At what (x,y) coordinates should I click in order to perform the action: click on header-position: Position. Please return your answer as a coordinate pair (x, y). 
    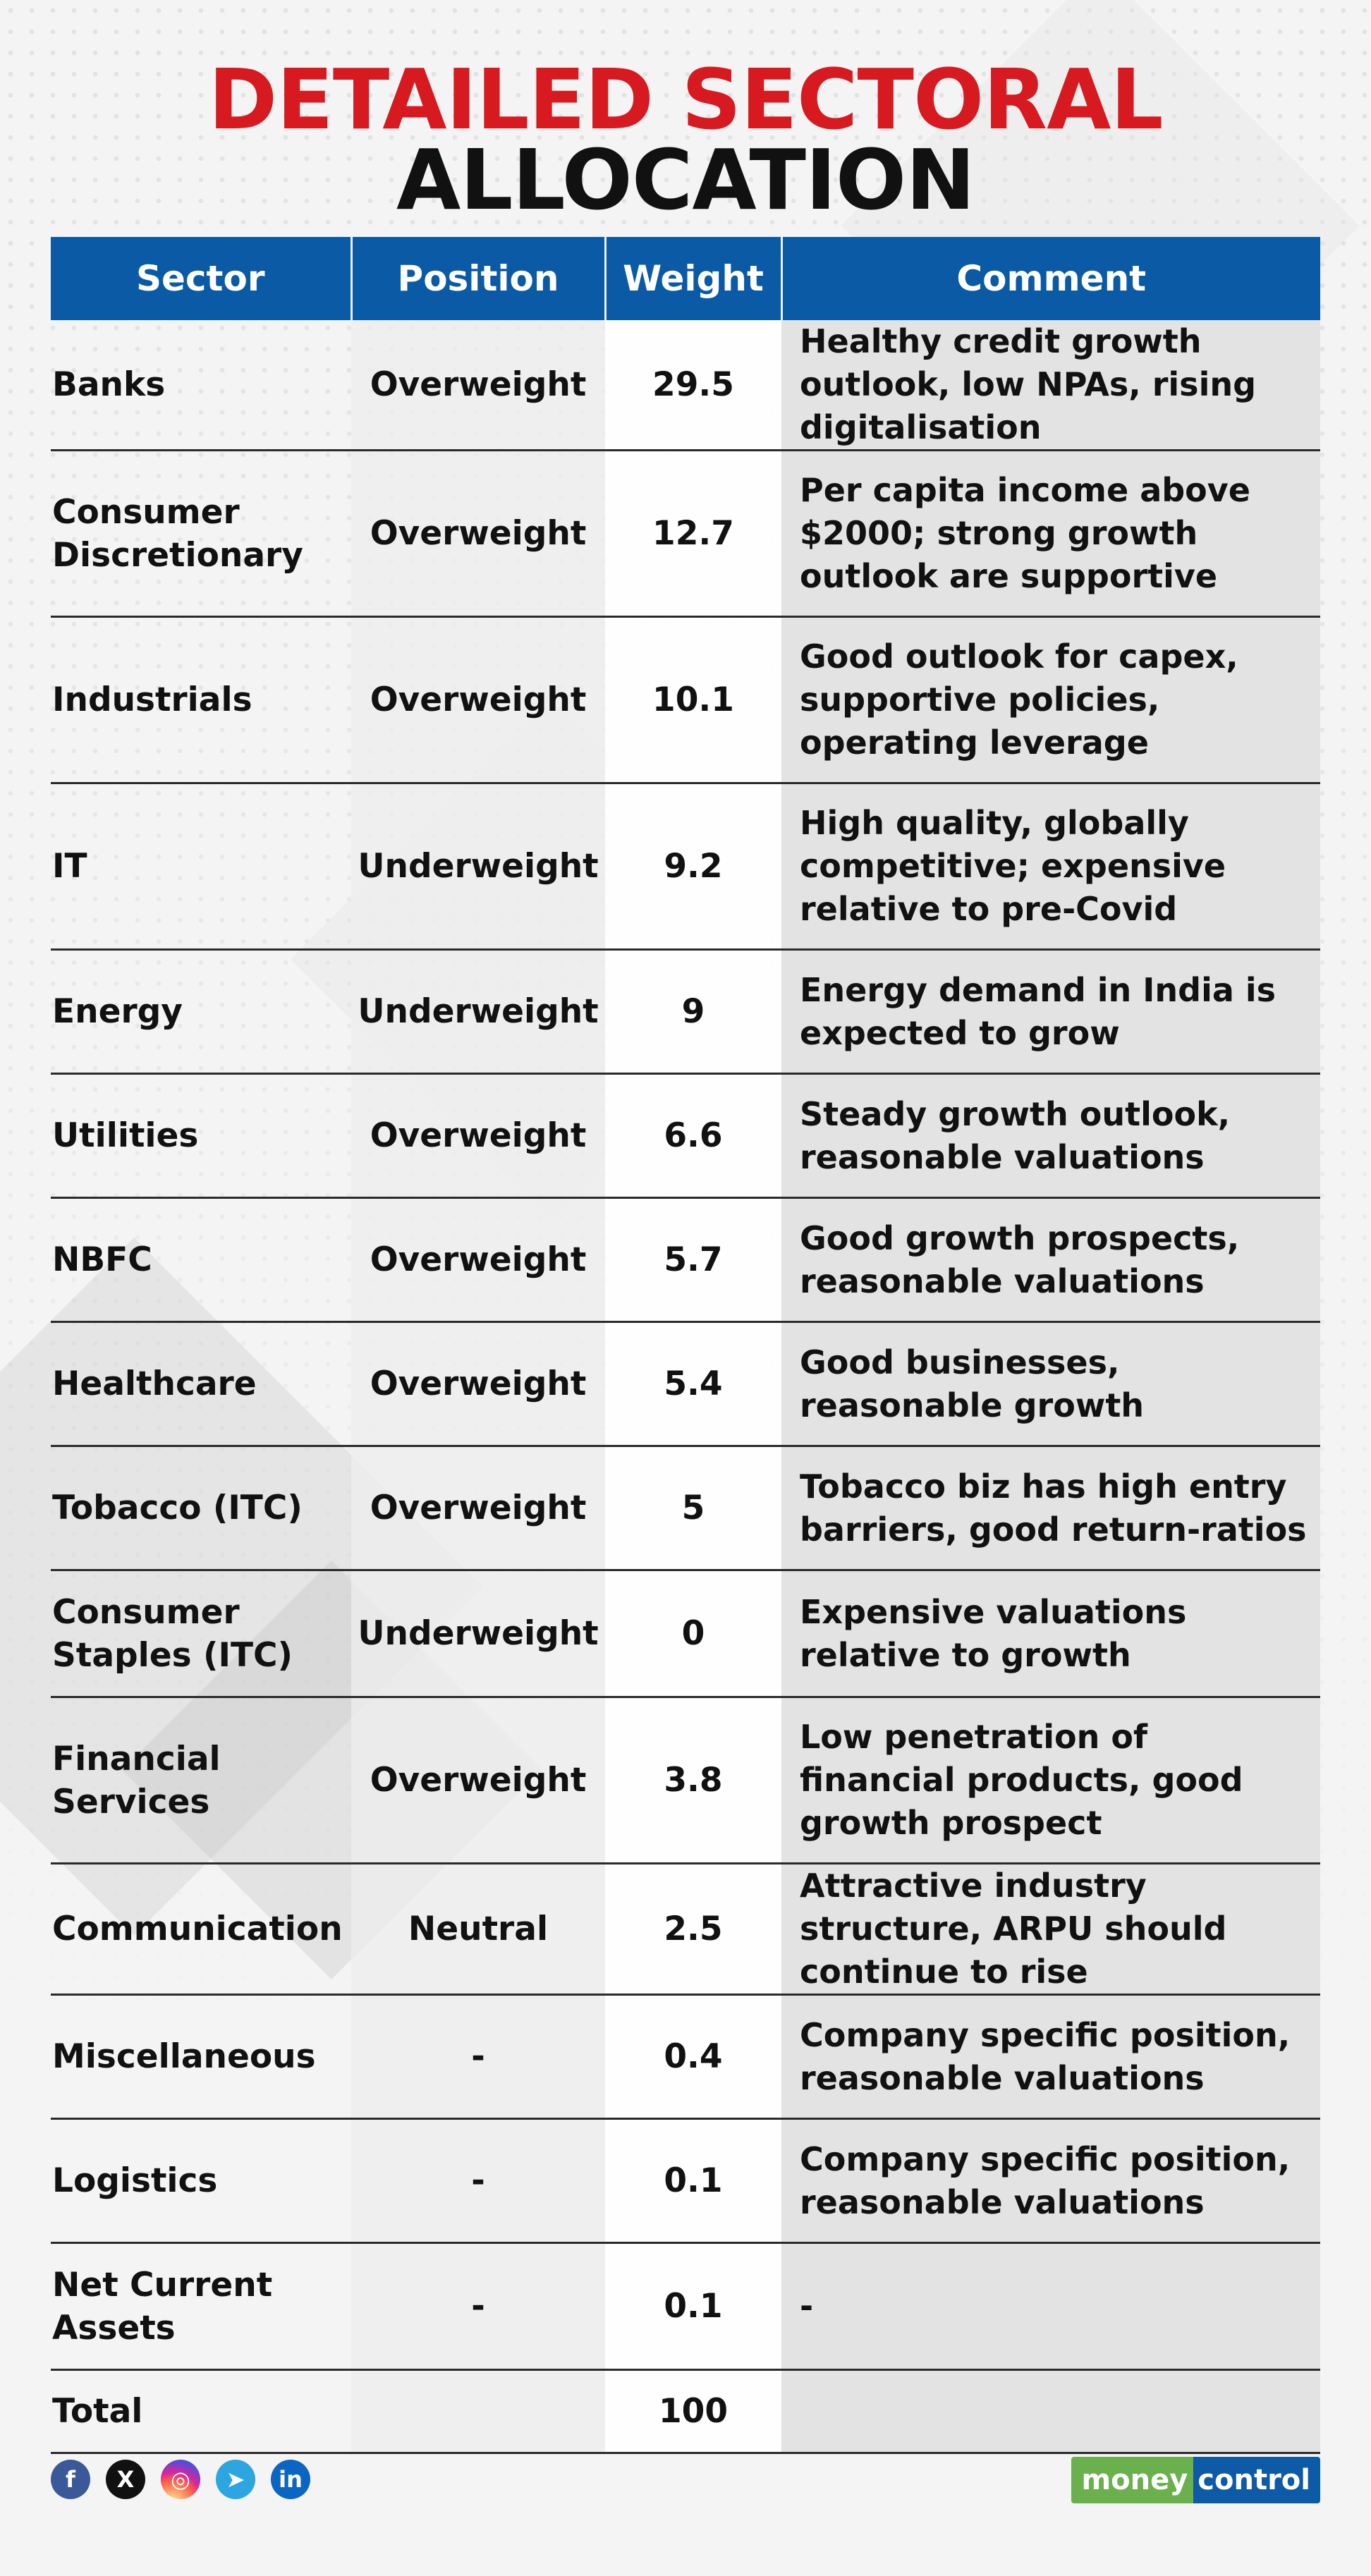
    Looking at the image, I should click on (477, 279).